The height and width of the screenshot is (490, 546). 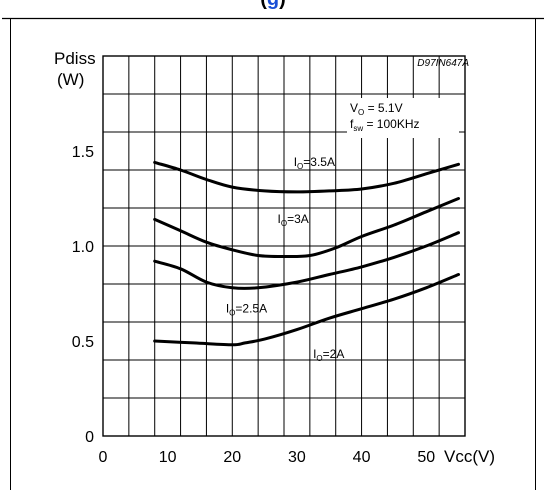 What do you see at coordinates (232, 457) in the screenshot?
I see `x-tick-label: 20` at bounding box center [232, 457].